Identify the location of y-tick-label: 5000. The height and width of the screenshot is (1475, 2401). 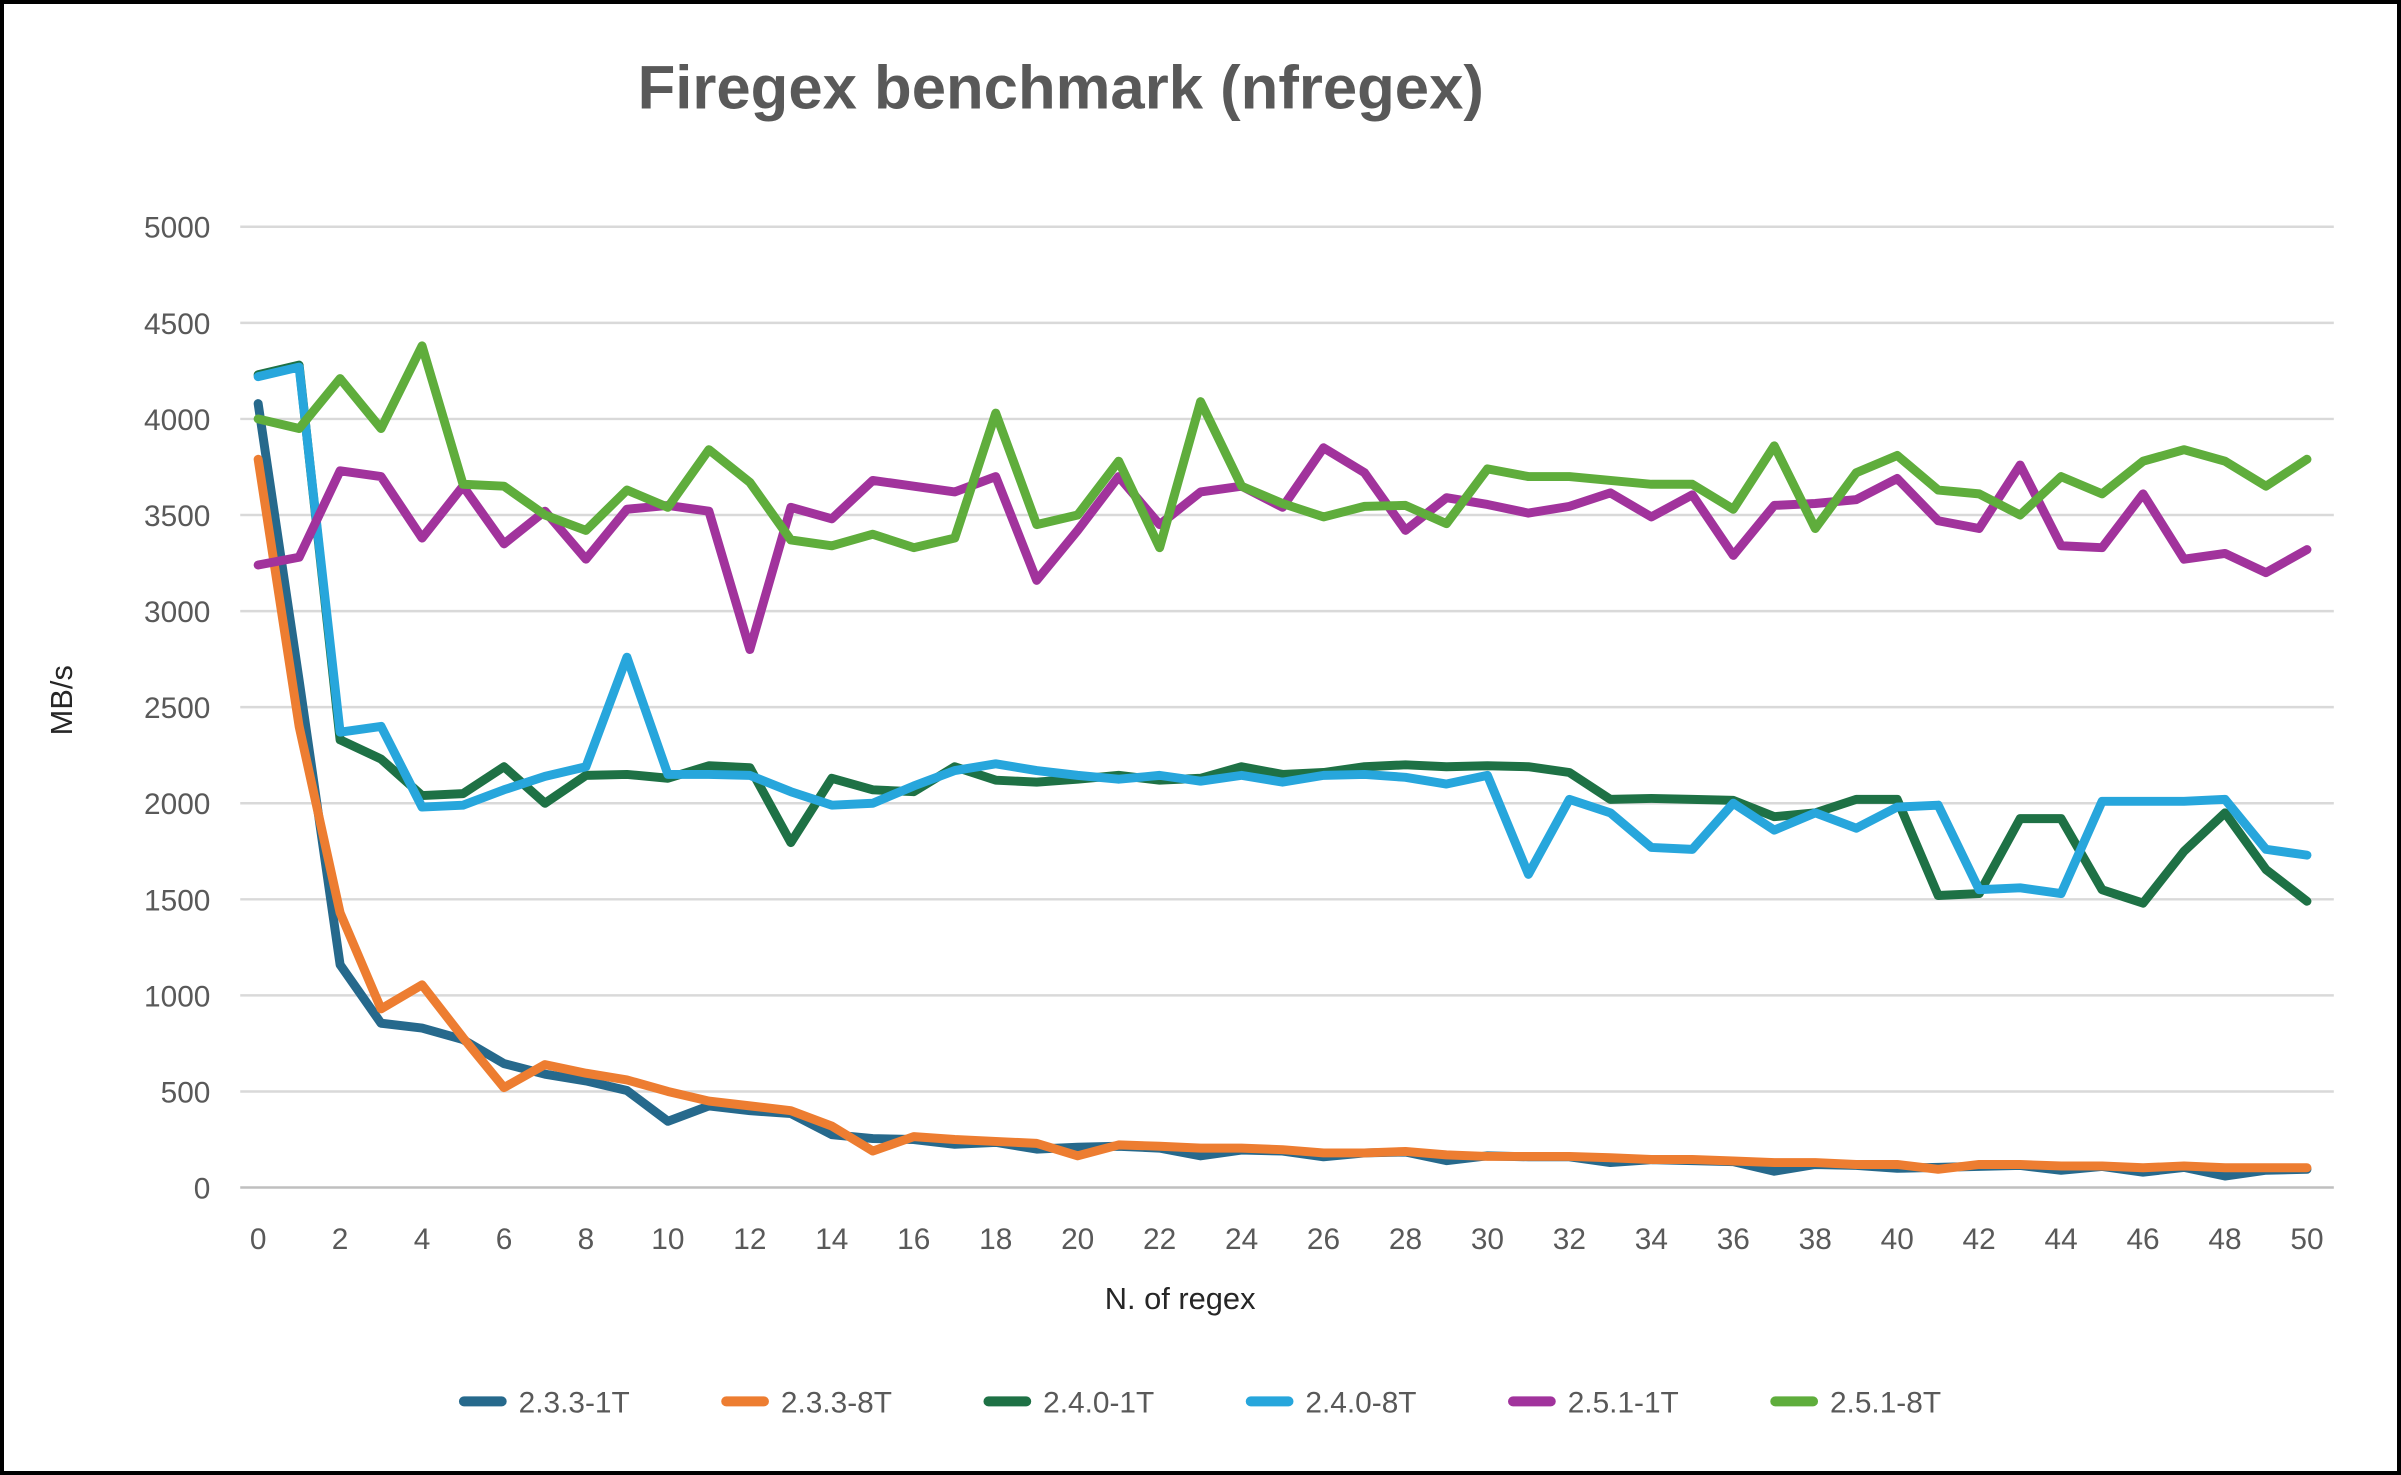
(177, 228).